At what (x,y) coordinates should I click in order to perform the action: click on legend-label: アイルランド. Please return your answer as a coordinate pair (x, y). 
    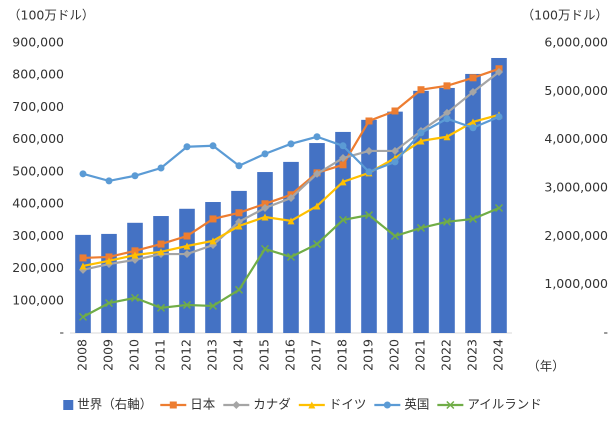
    Looking at the image, I should click on (504, 404).